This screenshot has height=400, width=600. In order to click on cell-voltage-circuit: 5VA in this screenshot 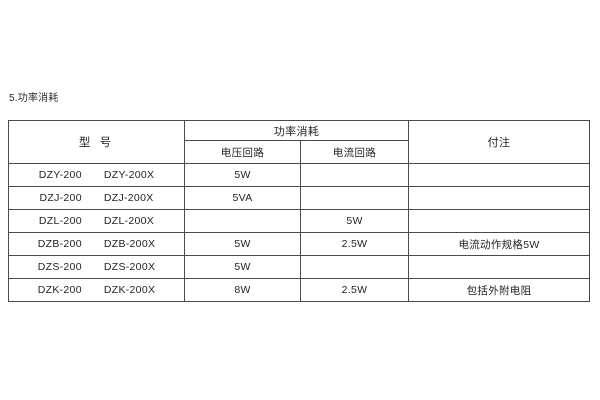, I will do `click(242, 198)`.